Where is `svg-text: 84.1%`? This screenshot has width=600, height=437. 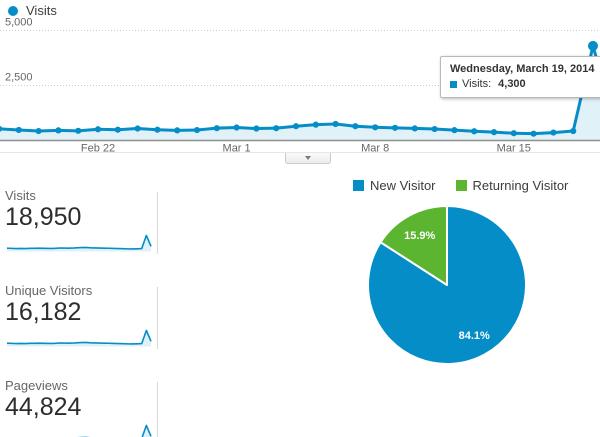
svg-text: 84.1% is located at coordinates (474, 336).